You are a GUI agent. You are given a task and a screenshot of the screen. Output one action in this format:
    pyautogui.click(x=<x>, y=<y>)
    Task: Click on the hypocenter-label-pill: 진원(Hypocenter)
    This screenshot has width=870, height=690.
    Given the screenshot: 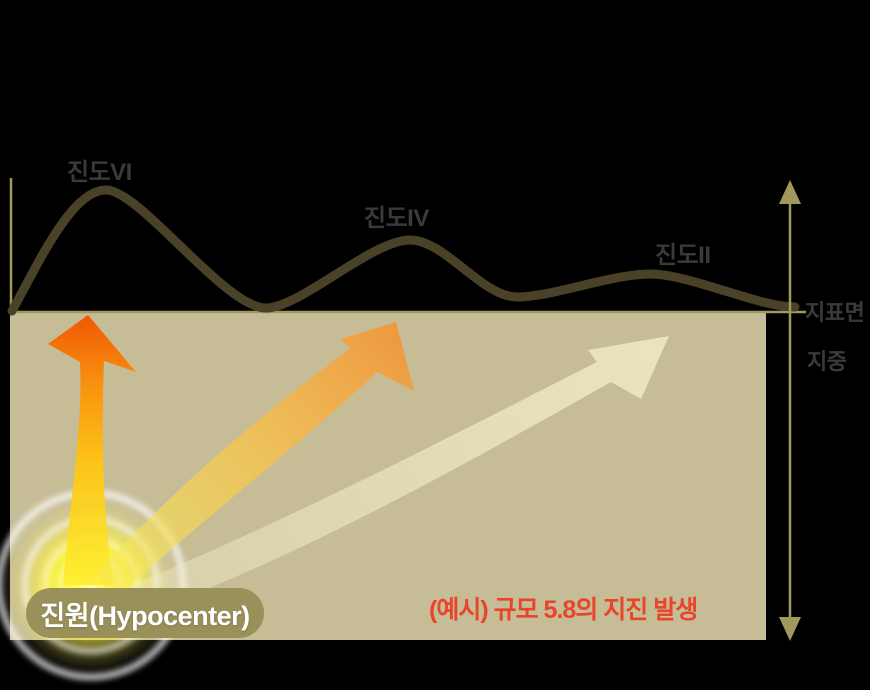 What is the action you would take?
    pyautogui.click(x=145, y=613)
    